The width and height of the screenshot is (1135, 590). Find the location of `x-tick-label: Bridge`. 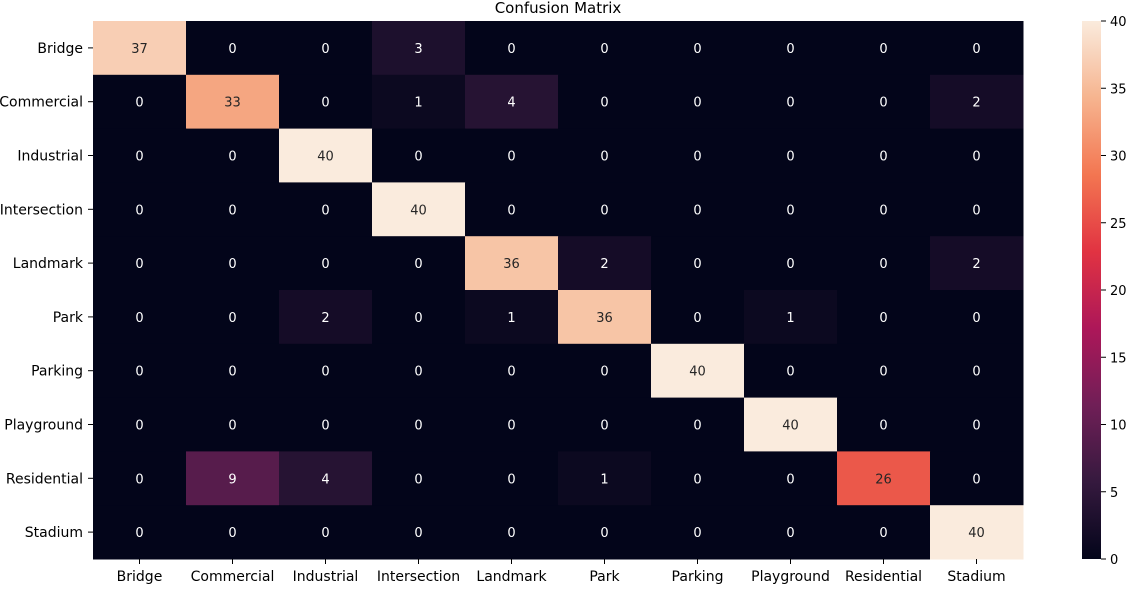

x-tick-label: Bridge is located at coordinates (140, 577).